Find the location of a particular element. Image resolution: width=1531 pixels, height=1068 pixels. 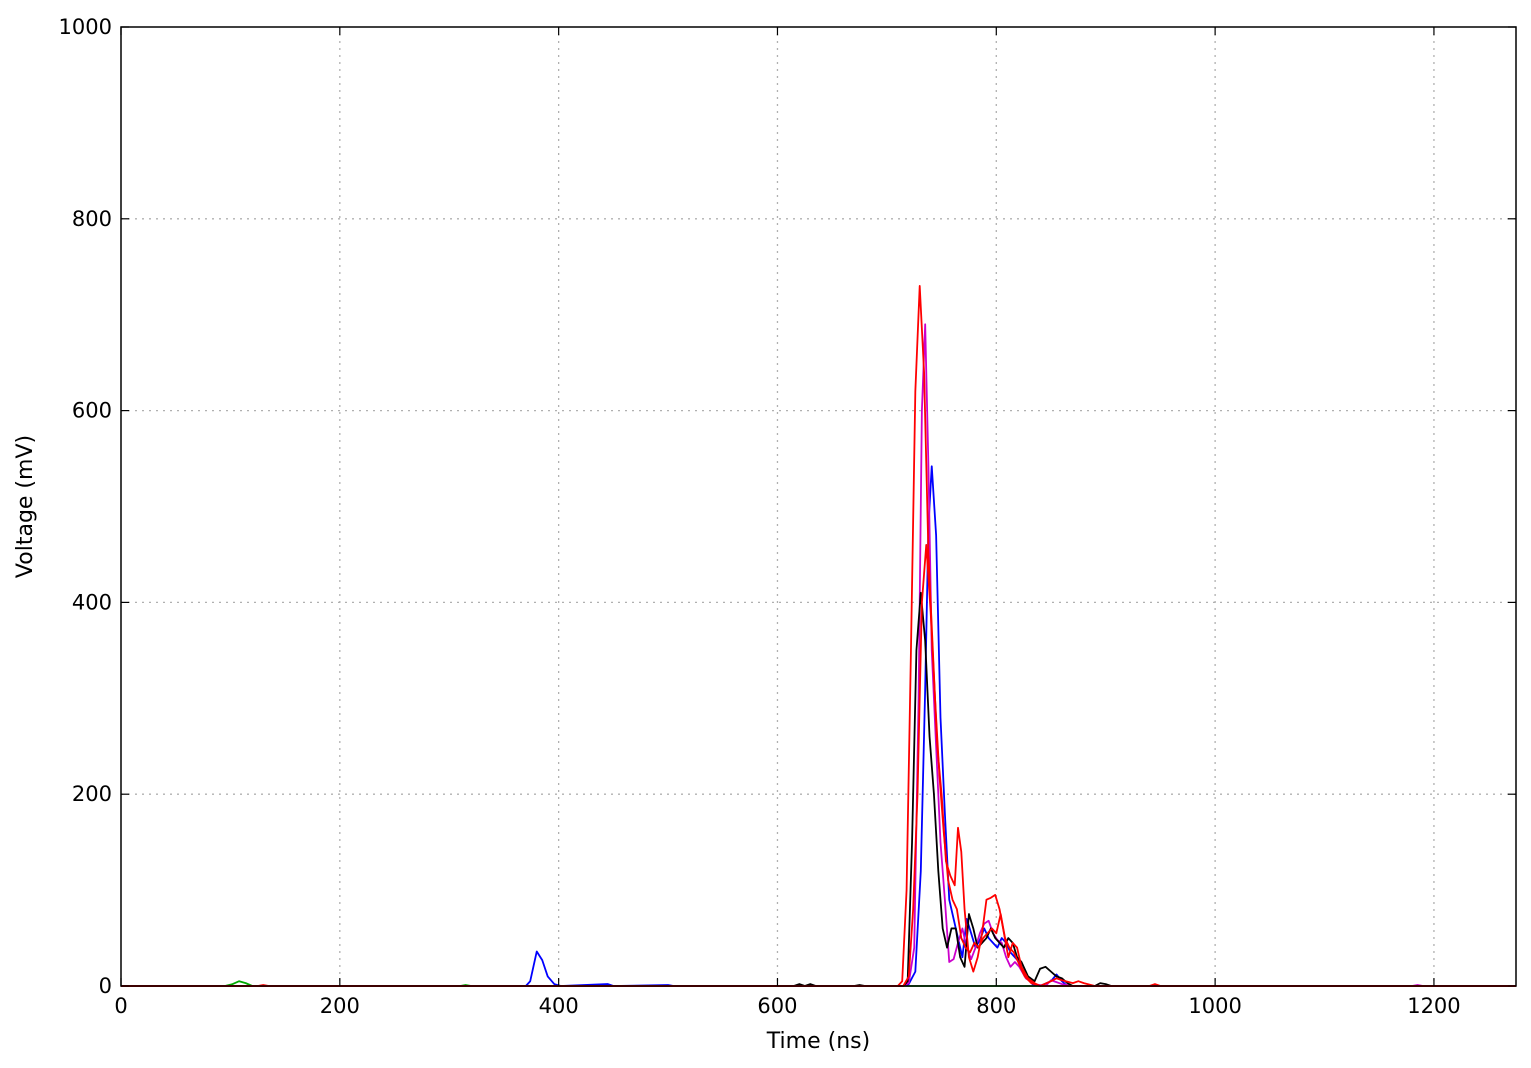

y-tick-label: 400 is located at coordinates (92, 602).